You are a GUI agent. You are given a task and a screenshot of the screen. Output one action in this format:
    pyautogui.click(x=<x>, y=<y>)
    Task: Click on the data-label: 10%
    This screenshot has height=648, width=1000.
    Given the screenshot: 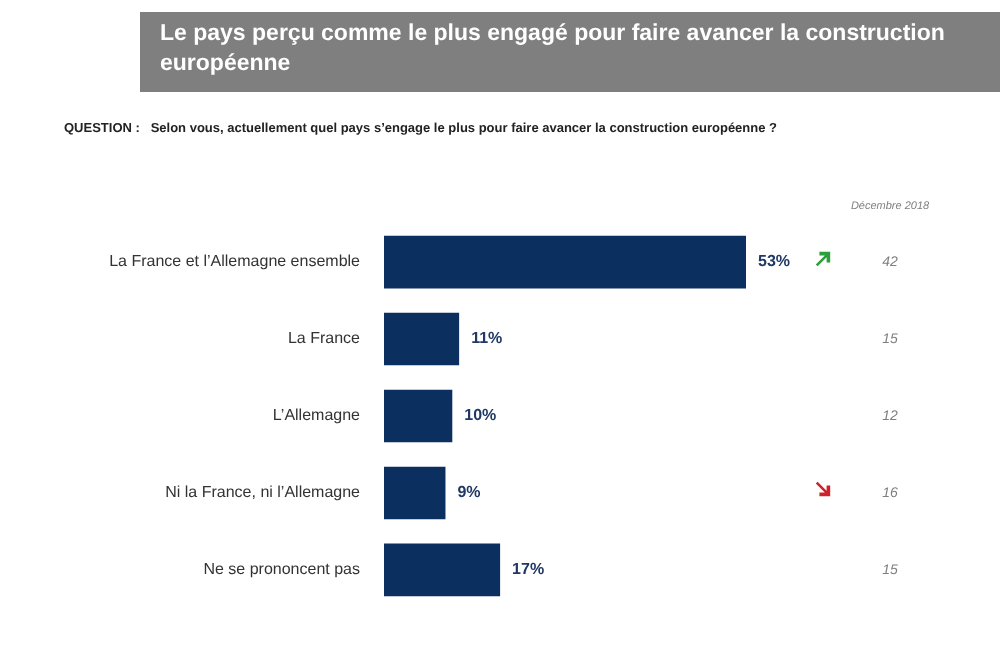 What is the action you would take?
    pyautogui.click(x=480, y=415)
    